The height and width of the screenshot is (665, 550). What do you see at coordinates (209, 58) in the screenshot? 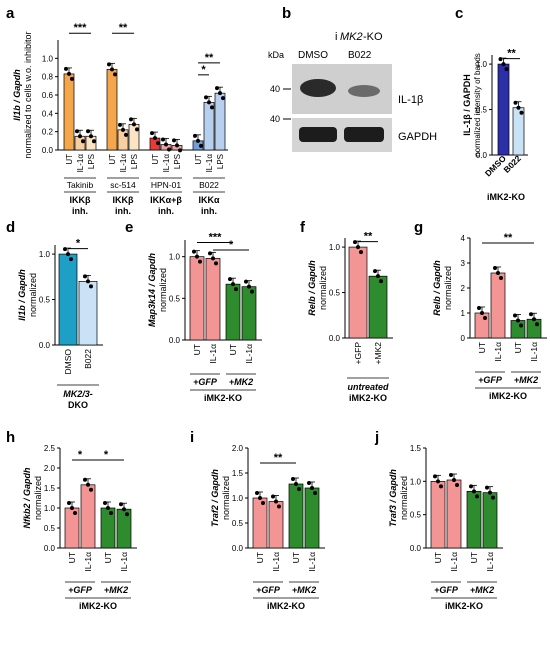
I see `sig-a-3: **` at bounding box center [209, 58].